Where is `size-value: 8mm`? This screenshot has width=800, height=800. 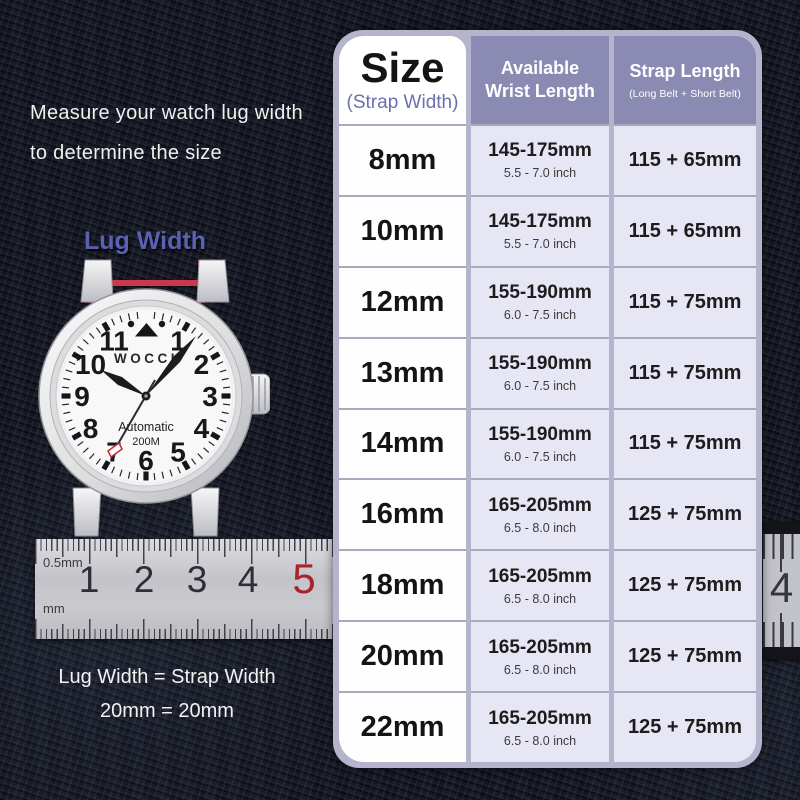 size-value: 8mm is located at coordinates (402, 159).